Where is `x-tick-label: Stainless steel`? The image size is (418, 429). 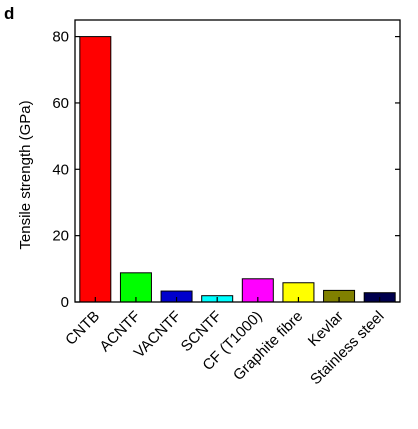
x-tick-label: Stainless steel is located at coordinates (347, 348).